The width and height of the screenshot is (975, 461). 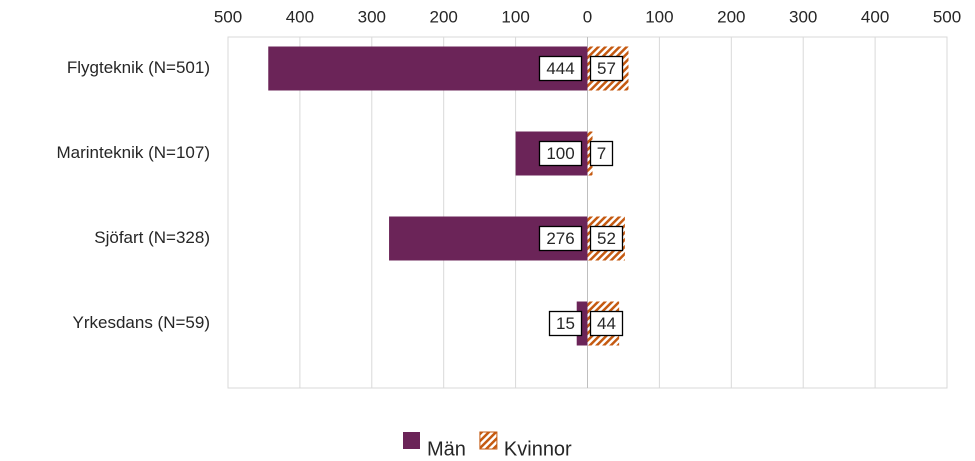 I want to click on y-tick-label: Sjöfart (N=328), so click(x=152, y=237).